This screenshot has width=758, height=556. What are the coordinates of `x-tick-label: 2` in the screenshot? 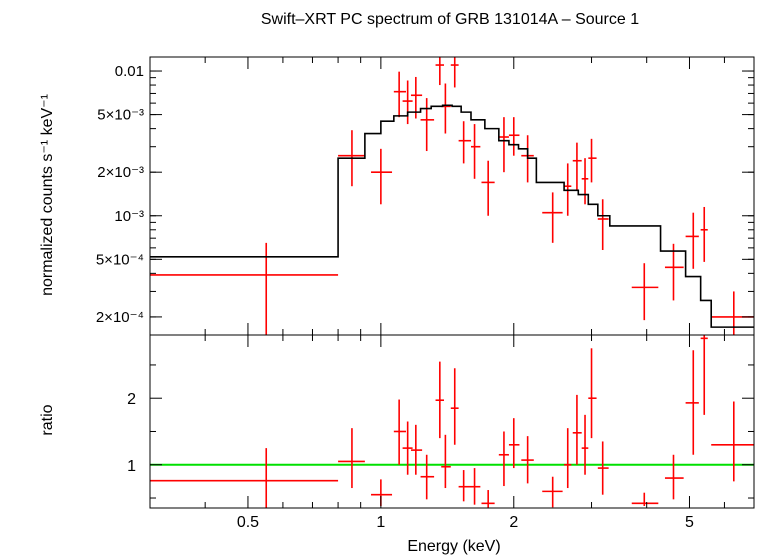 It's located at (513, 522).